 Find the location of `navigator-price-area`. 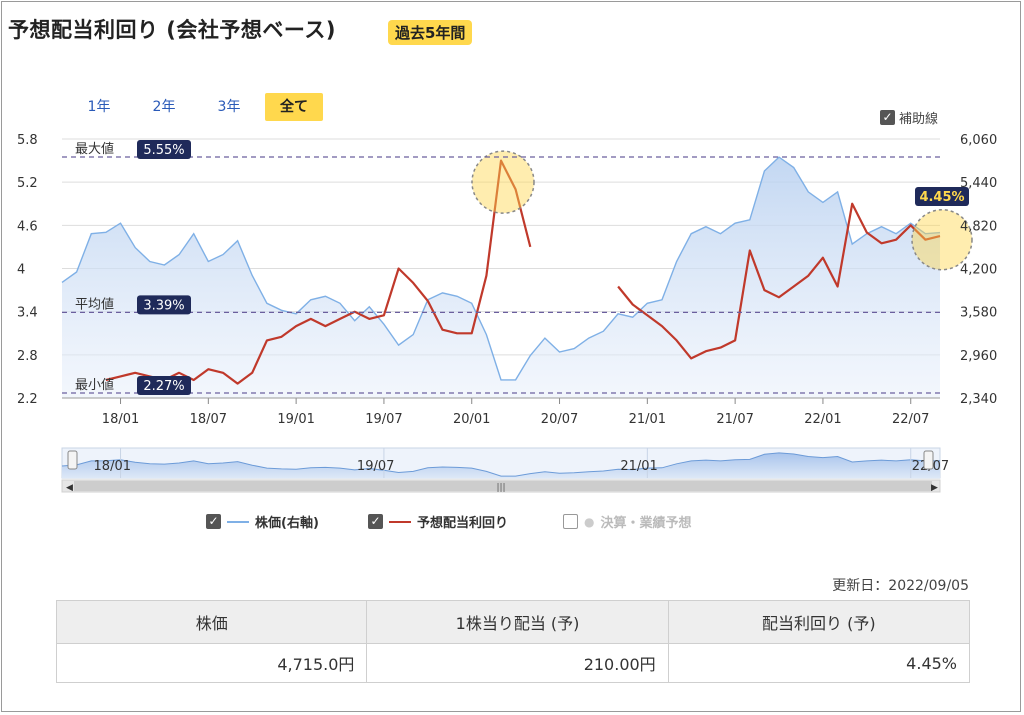

navigator-price-area is located at coordinates (501, 465).